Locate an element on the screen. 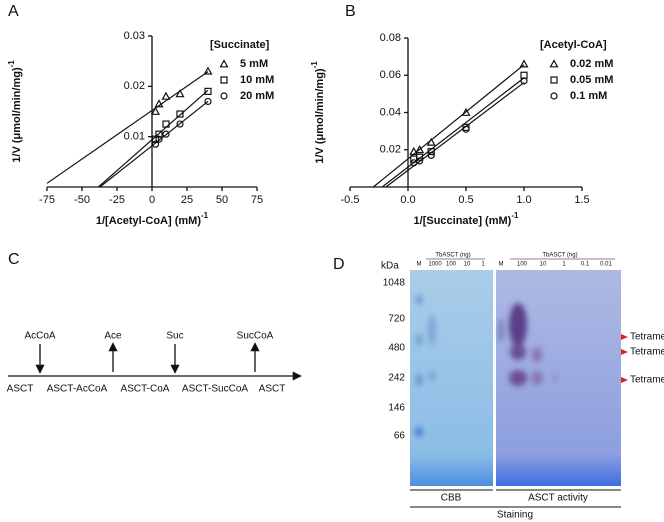 The width and height of the screenshot is (664, 522). label-text: 1/[Acetyl-CoA] (mM) is located at coordinates (148, 221).